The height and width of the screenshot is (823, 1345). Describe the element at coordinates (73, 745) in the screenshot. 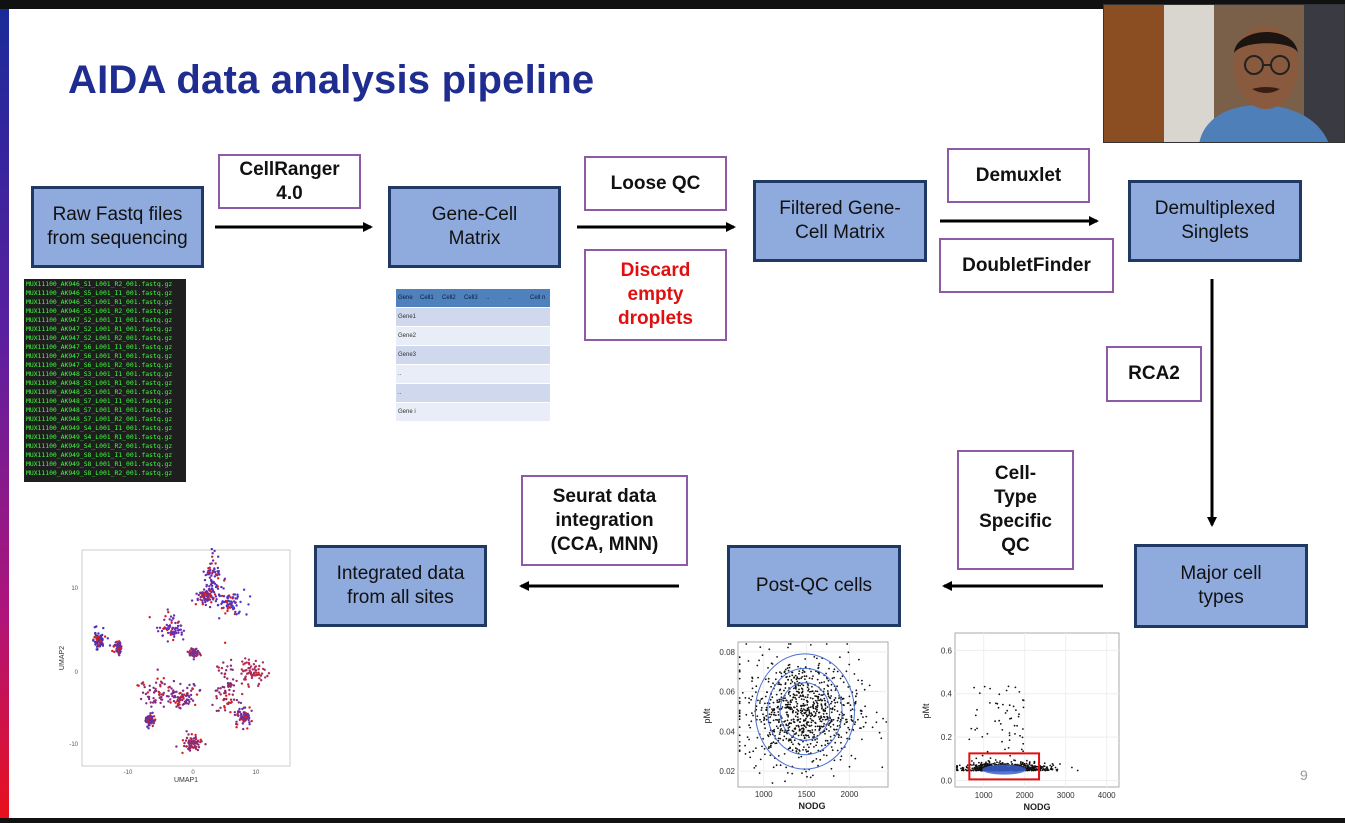

I see `umap-ytick: -10` at that location.